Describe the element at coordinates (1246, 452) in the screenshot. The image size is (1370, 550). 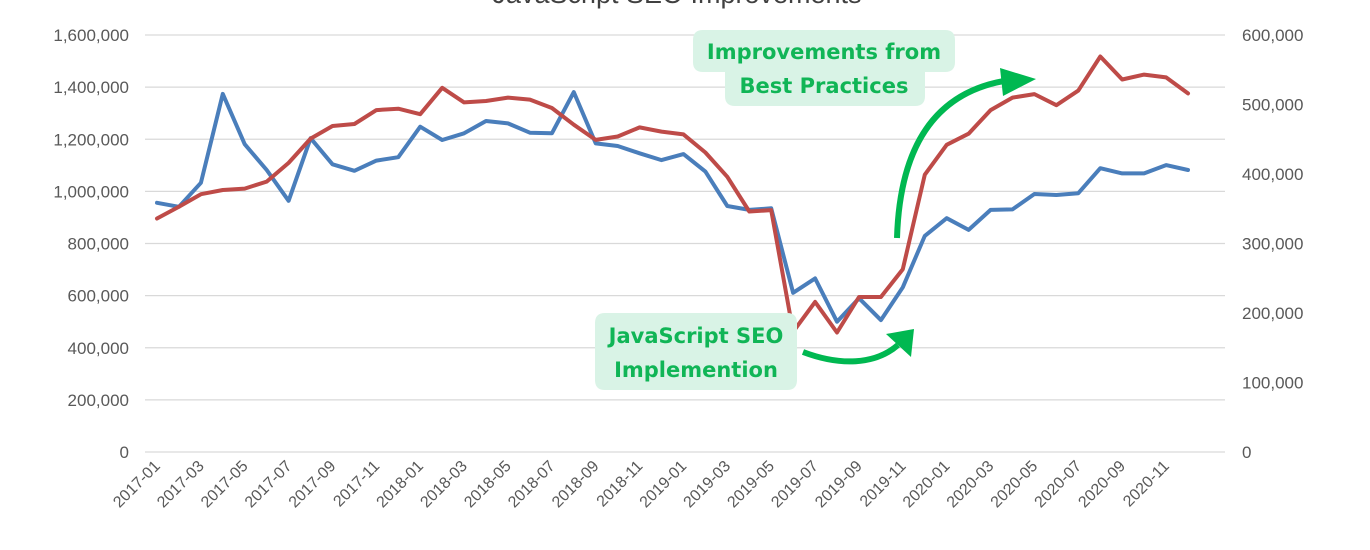
I see `right-axis-tick-label: 0` at that location.